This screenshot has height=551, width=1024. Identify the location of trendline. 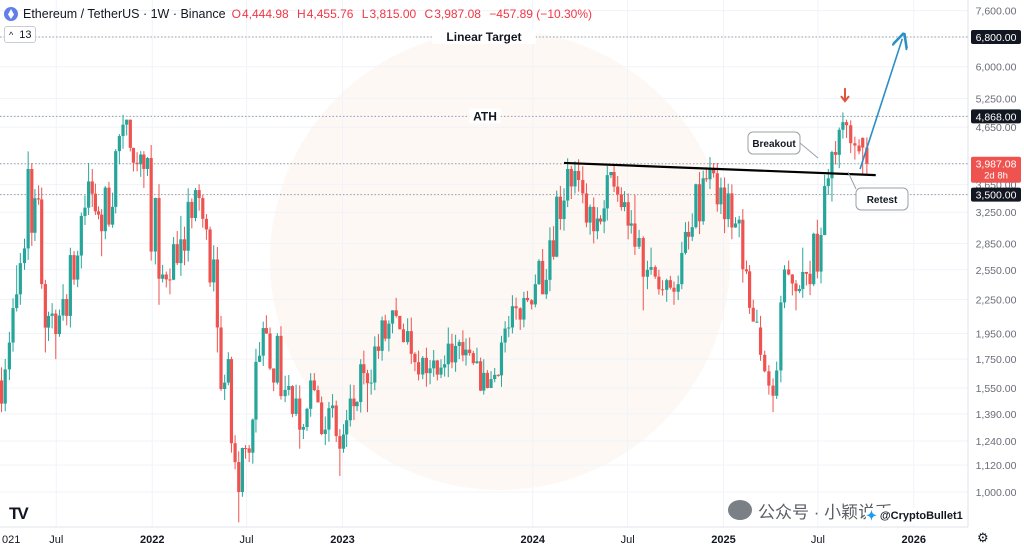
(719, 169).